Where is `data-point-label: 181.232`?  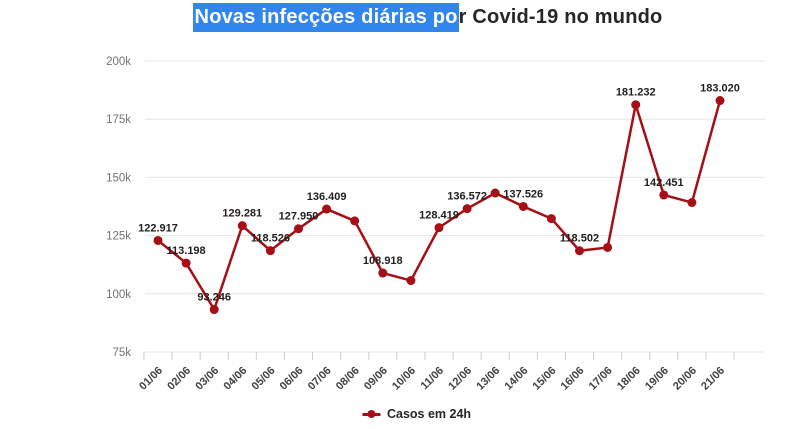 data-point-label: 181.232 is located at coordinates (636, 93).